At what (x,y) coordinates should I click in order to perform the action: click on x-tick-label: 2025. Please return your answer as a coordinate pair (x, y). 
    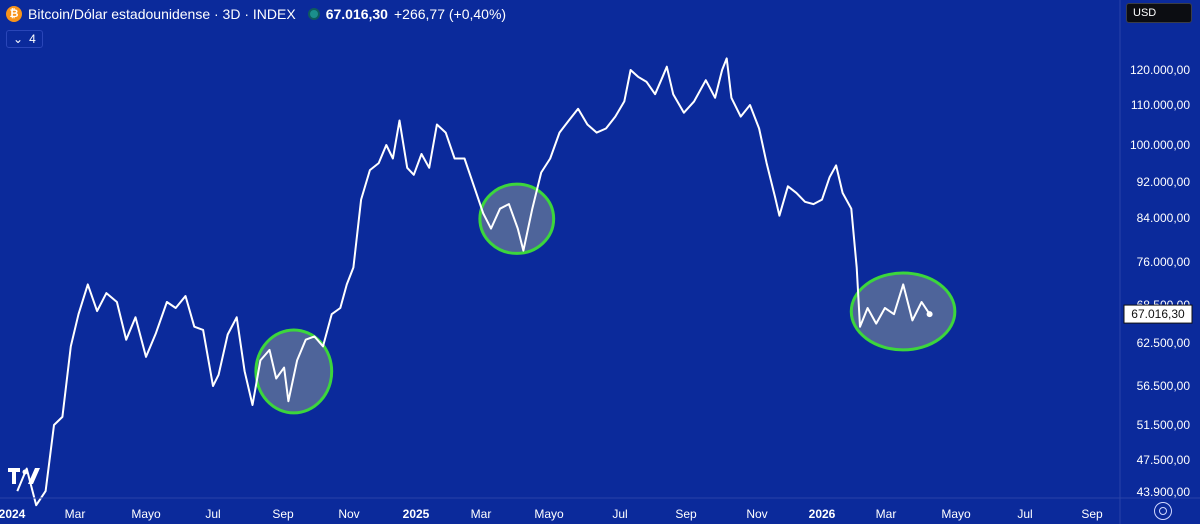
    Looking at the image, I should click on (416, 514).